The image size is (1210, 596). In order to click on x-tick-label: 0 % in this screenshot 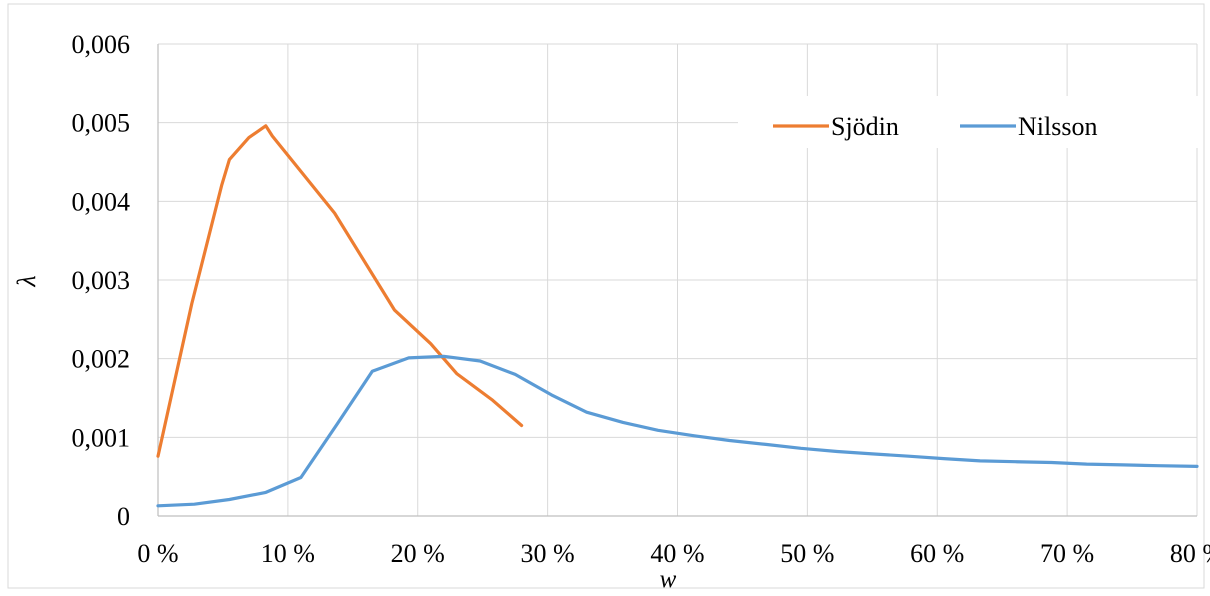, I will do `click(157, 553)`.